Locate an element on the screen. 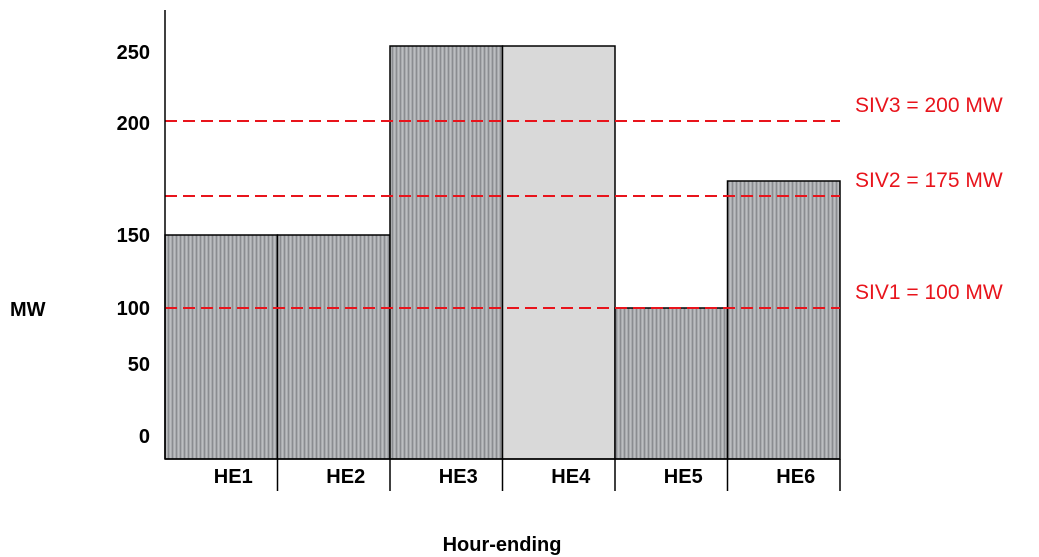 The width and height of the screenshot is (1039, 557). x-tick-label-he6: HE6 is located at coordinates (795, 477).